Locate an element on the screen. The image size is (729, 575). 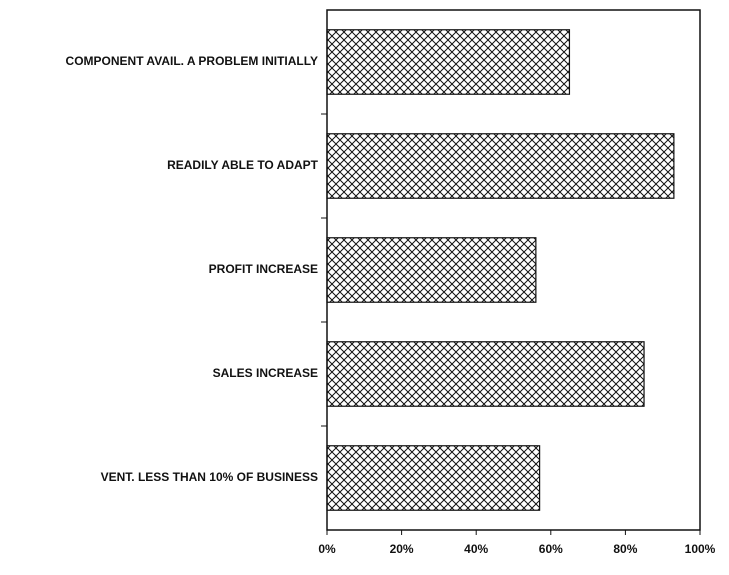
x-tick-label: 80% is located at coordinates (625, 549).